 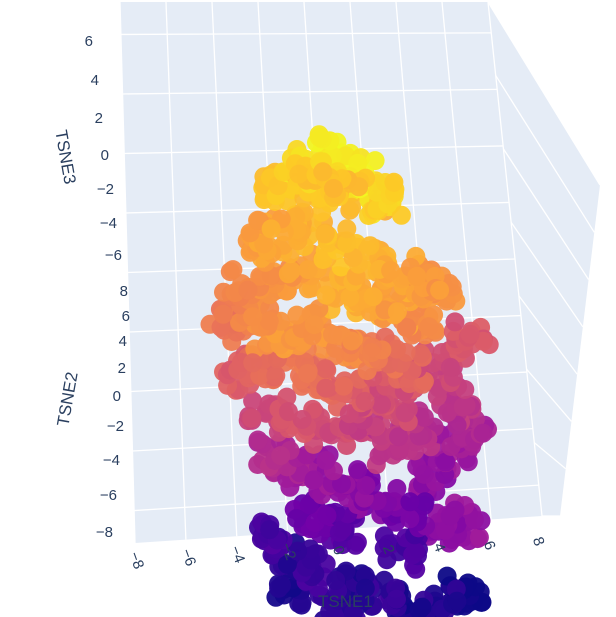 What do you see at coordinates (65, 156) in the screenshot?
I see `z-axis-title: TSNE3` at bounding box center [65, 156].